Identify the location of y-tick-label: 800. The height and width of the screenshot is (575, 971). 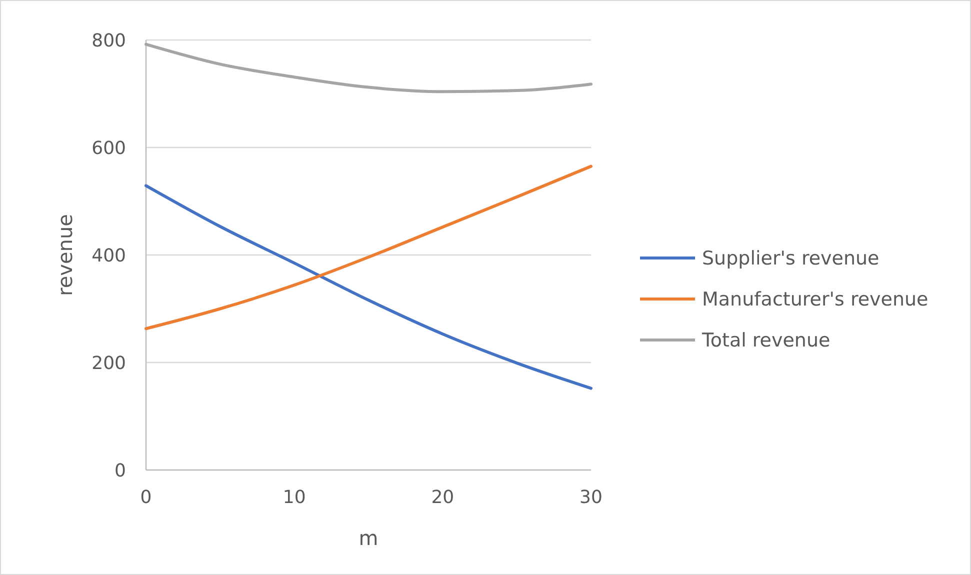
(109, 41).